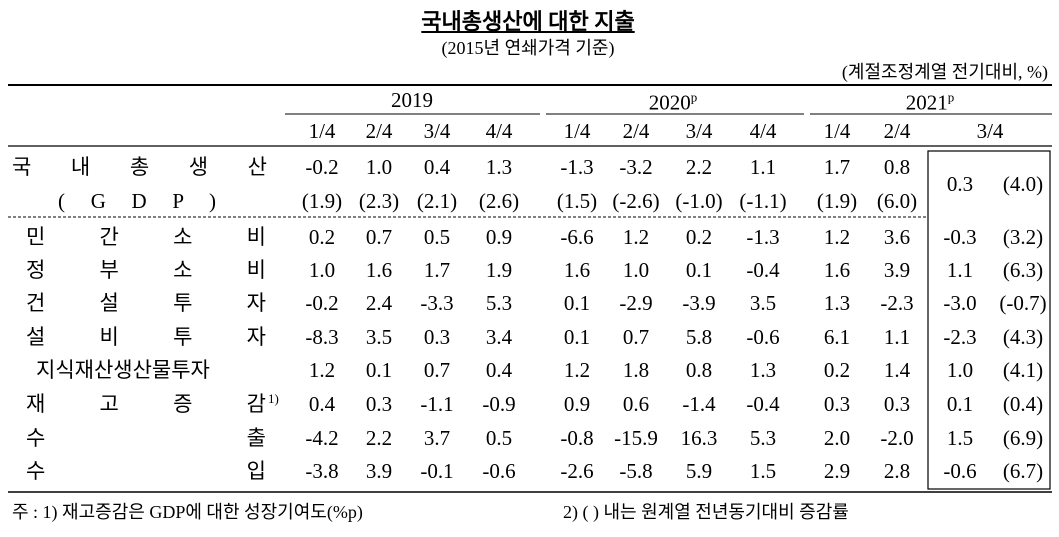 The height and width of the screenshot is (537, 1059). I want to click on cell-yoy: (4.1), so click(1023, 370).